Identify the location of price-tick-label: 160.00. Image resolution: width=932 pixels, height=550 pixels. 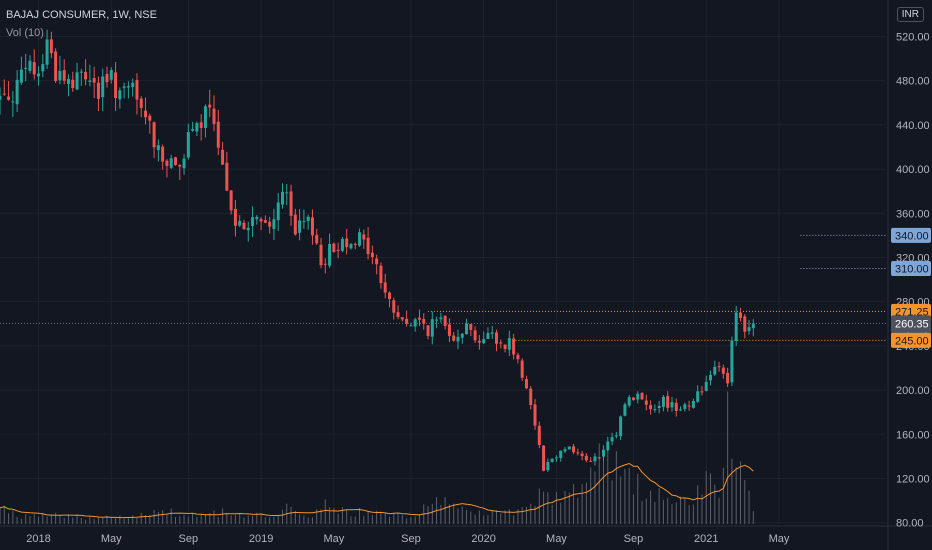
(913, 435).